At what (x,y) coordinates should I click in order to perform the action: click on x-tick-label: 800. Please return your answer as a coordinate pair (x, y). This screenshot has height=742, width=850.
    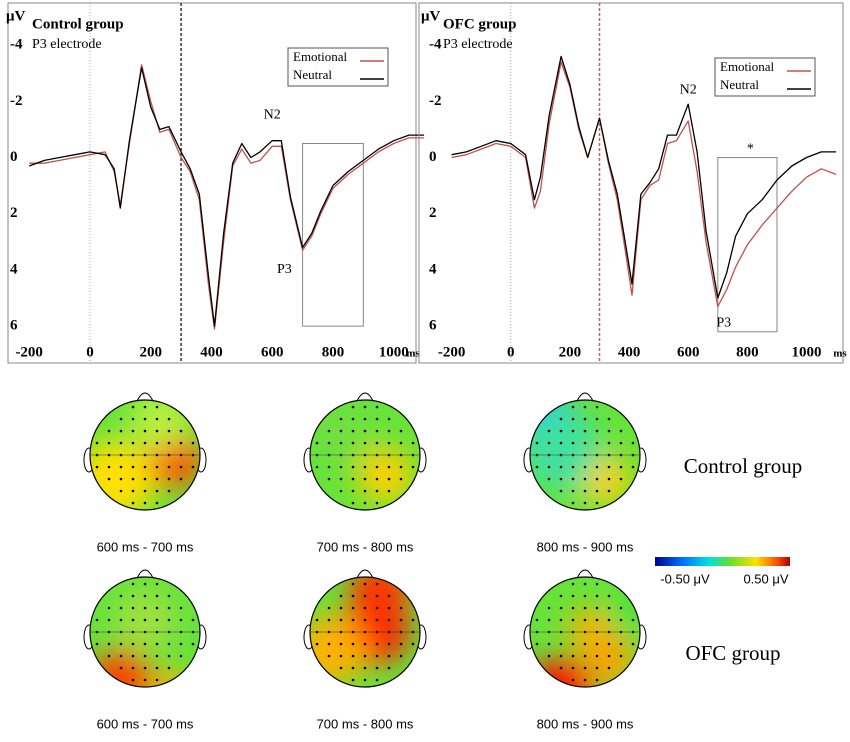
    Looking at the image, I should click on (747, 352).